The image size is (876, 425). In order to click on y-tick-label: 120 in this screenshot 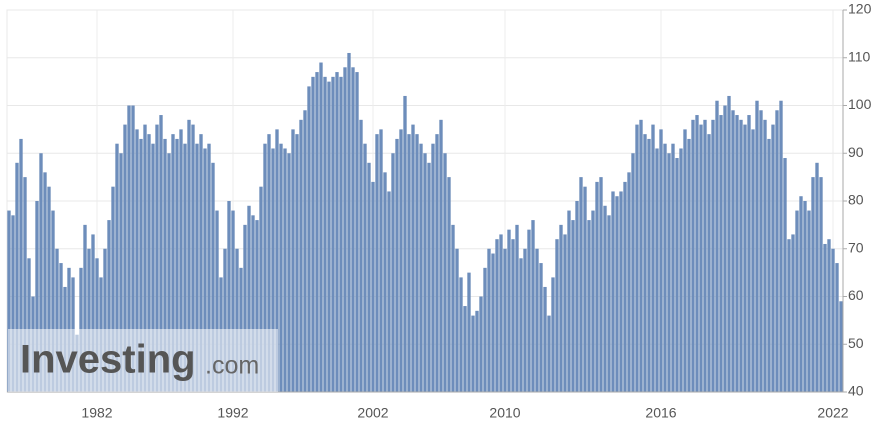, I will do `click(860, 9)`.